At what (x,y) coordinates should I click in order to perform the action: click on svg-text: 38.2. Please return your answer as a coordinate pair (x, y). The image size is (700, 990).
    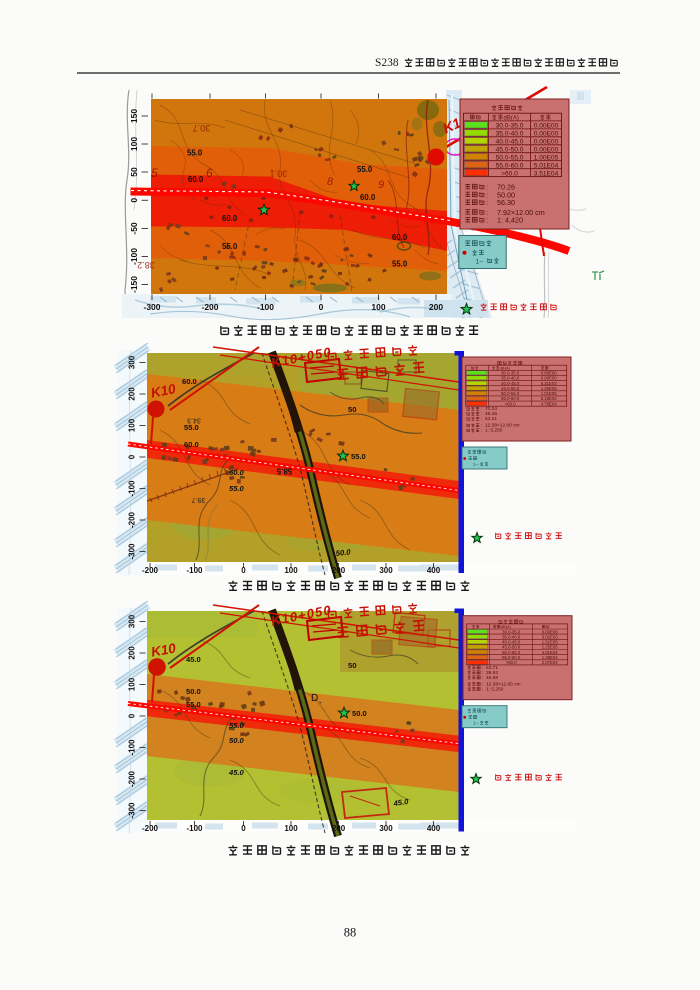
    Looking at the image, I should click on (146, 265).